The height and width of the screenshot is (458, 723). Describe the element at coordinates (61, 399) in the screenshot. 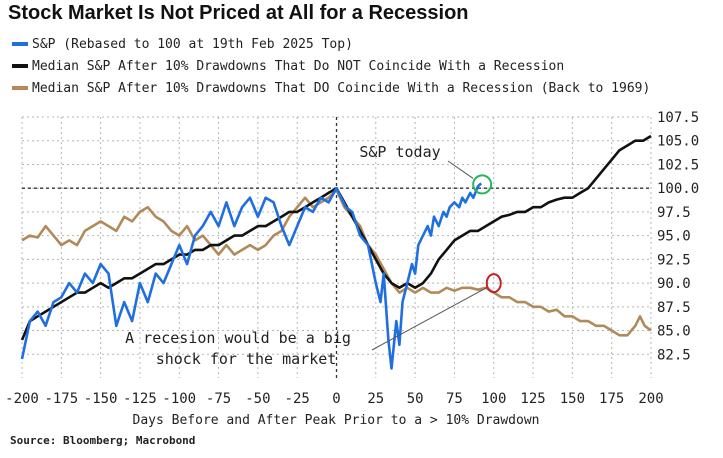

I see `x-tick-label: -175` at that location.